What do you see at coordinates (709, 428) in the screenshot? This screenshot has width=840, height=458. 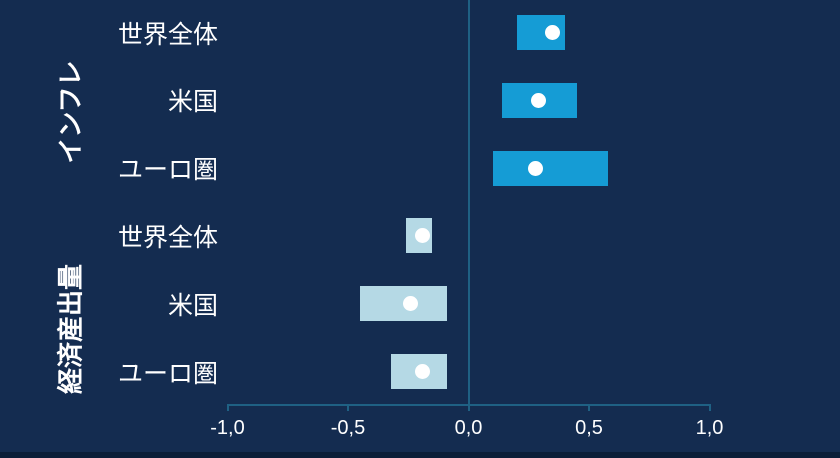 I see `x-axis-tick-label: 1,0` at bounding box center [709, 428].